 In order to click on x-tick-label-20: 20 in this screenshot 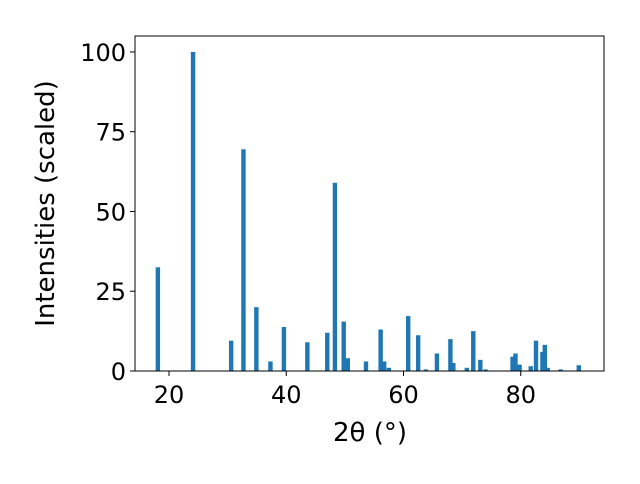, I will do `click(169, 395)`.